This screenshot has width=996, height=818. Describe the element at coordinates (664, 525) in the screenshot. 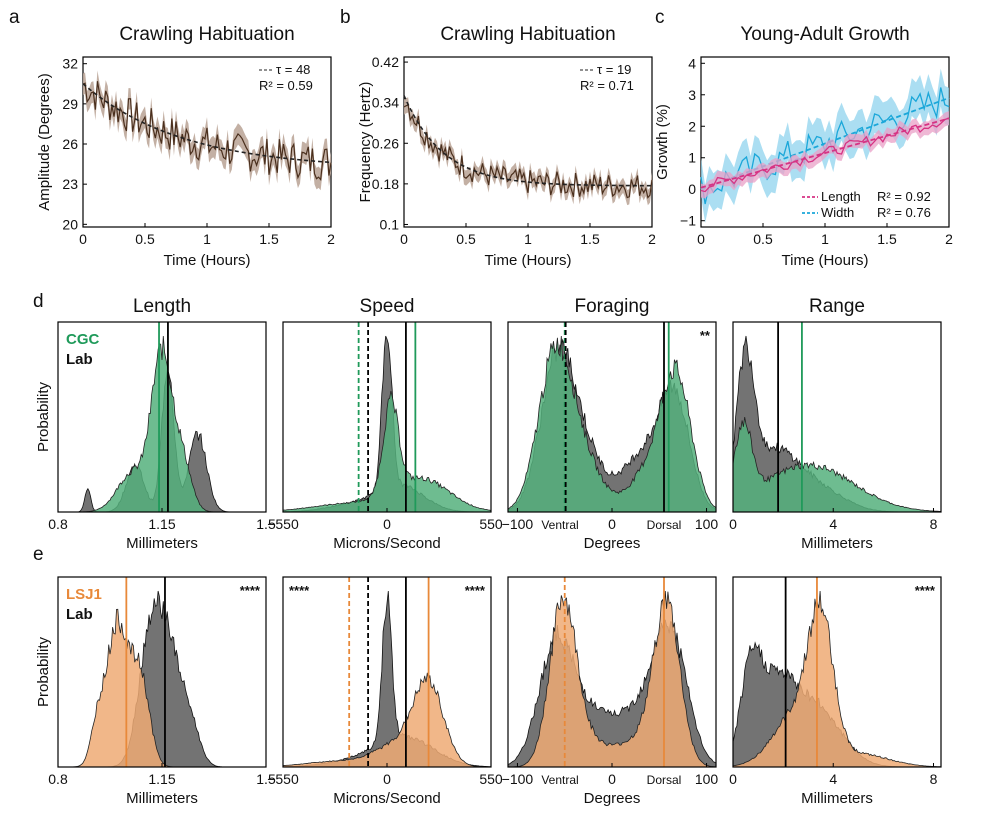

I see `dorsal-label: Dorsal` at that location.